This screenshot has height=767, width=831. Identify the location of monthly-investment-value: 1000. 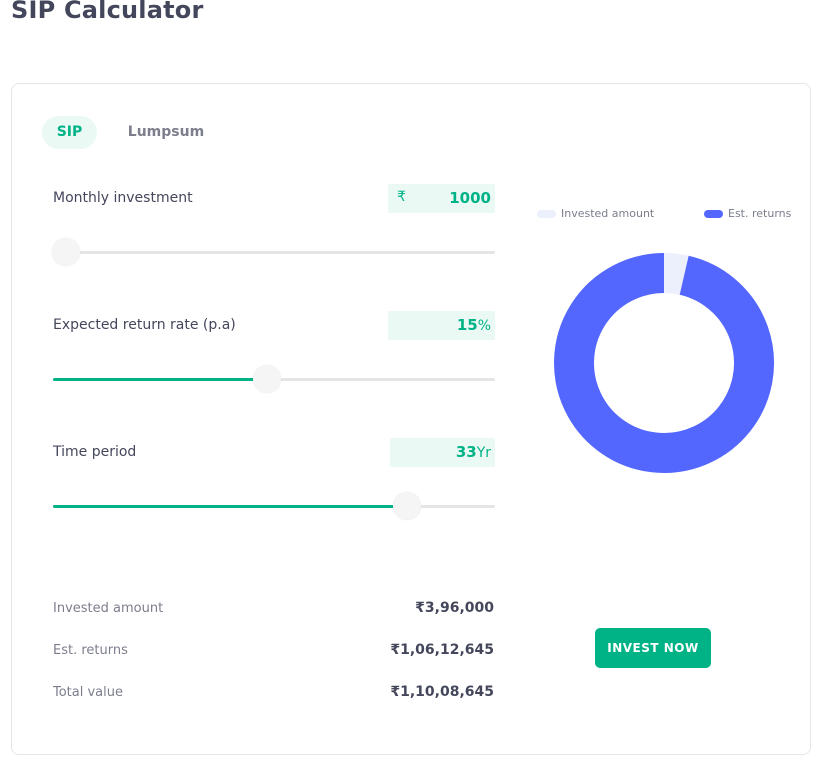
(470, 198).